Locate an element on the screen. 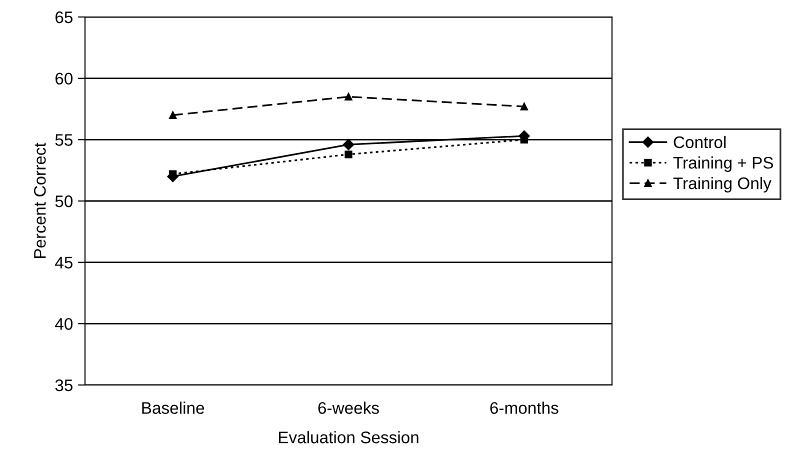 The height and width of the screenshot is (466, 790). x-axis-title: Evaluation Session is located at coordinates (348, 437).